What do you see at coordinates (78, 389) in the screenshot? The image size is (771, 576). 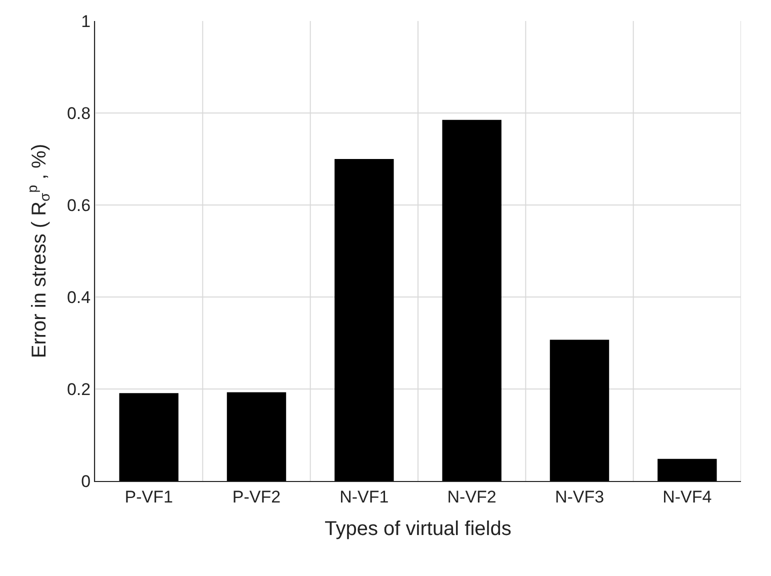 I see `y-tick-label: 0.2` at bounding box center [78, 389].